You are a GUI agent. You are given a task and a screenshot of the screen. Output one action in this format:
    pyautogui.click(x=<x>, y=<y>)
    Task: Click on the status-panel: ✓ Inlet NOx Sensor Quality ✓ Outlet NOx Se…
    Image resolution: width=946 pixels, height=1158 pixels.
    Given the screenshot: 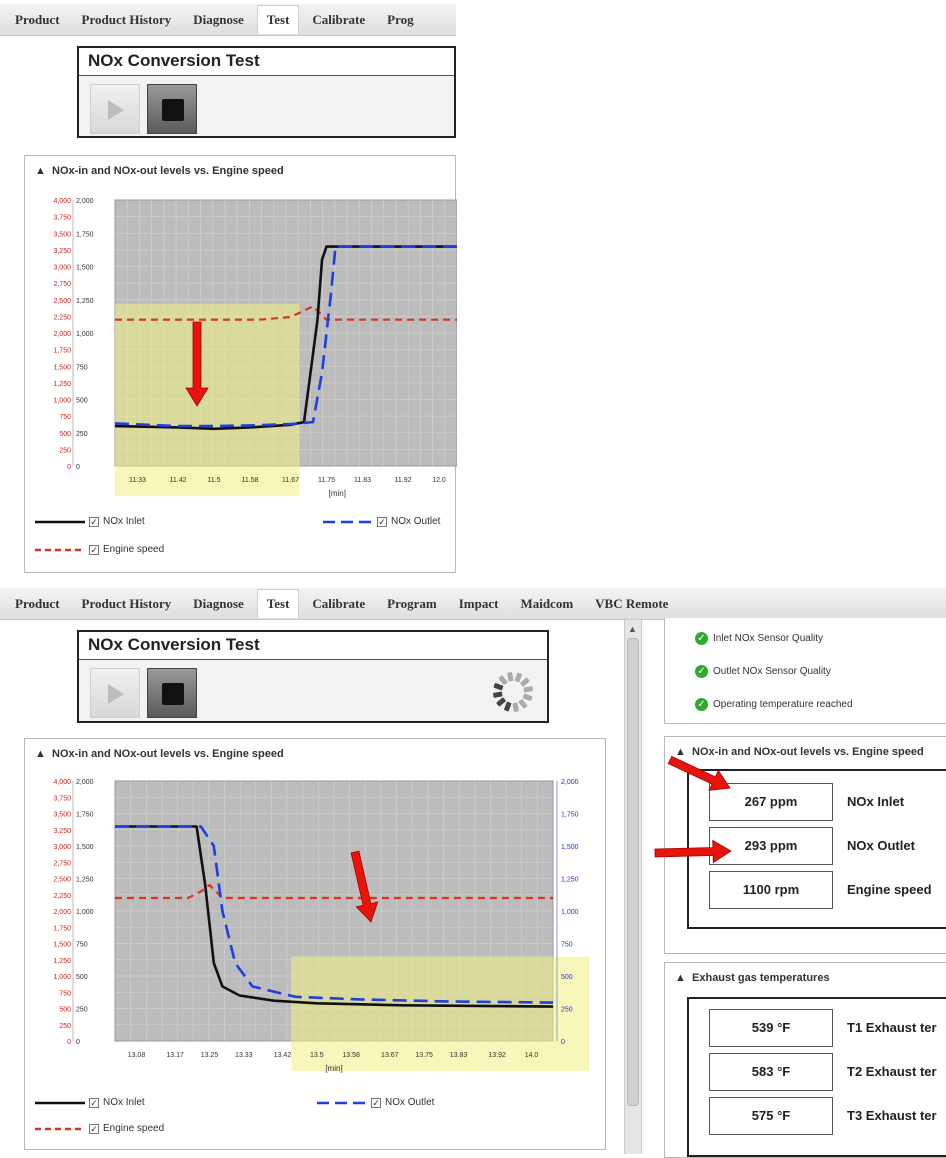 What is the action you would take?
    pyautogui.click(x=805, y=671)
    